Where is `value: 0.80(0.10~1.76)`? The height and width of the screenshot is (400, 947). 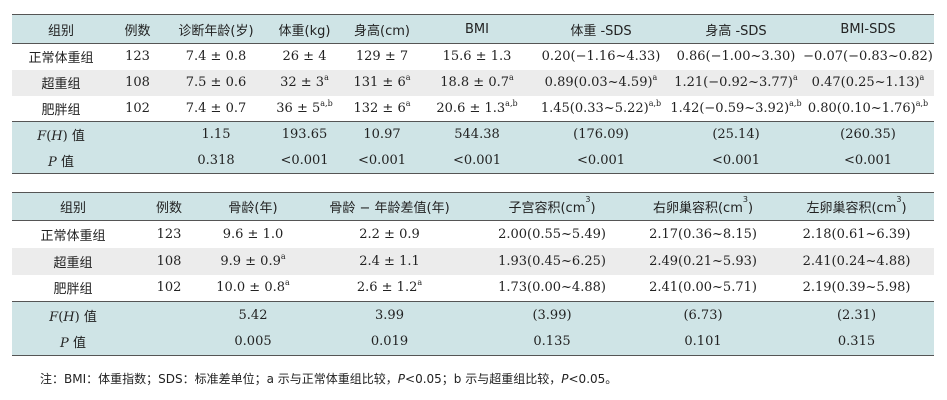
value: 0.80(0.10~1.76) is located at coordinates (861, 108).